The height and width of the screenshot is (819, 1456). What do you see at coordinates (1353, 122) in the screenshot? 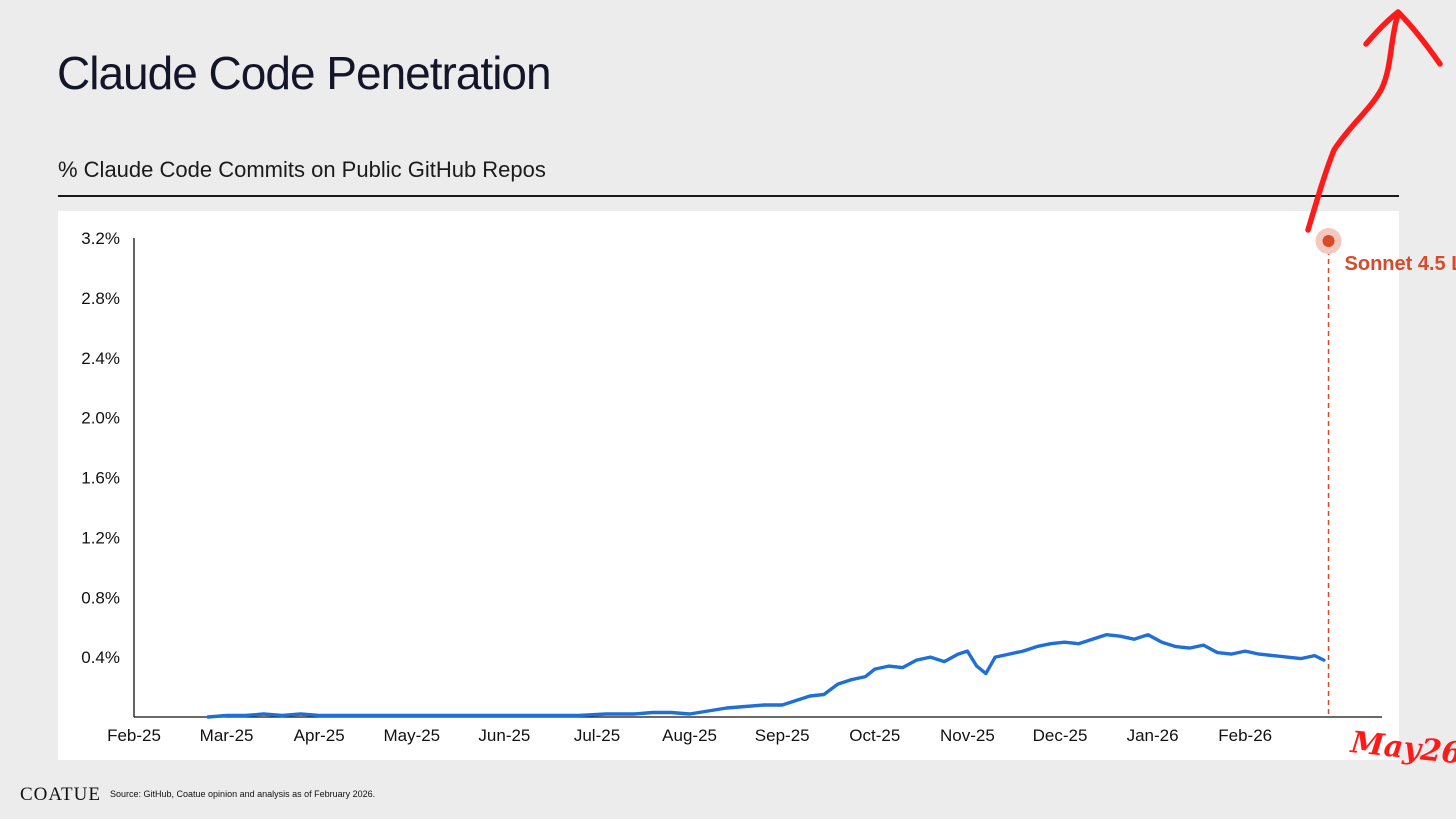
I see `hand-drawn-arrow-shaft` at bounding box center [1353, 122].